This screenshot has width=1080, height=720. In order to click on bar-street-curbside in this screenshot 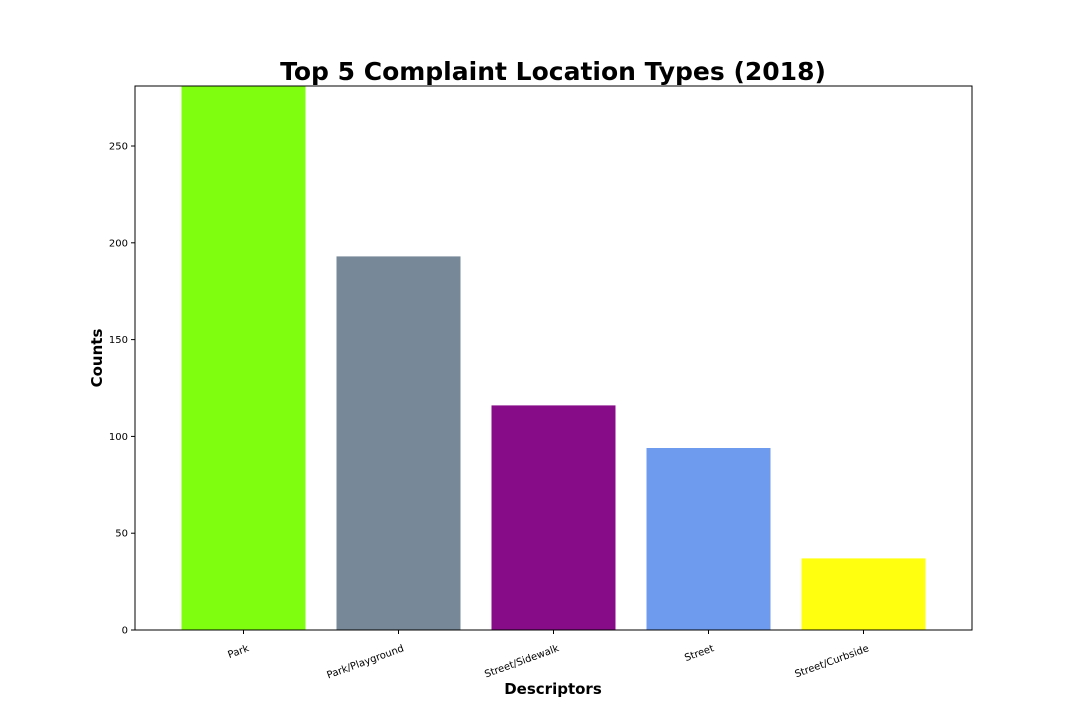, I will do `click(863, 594)`.